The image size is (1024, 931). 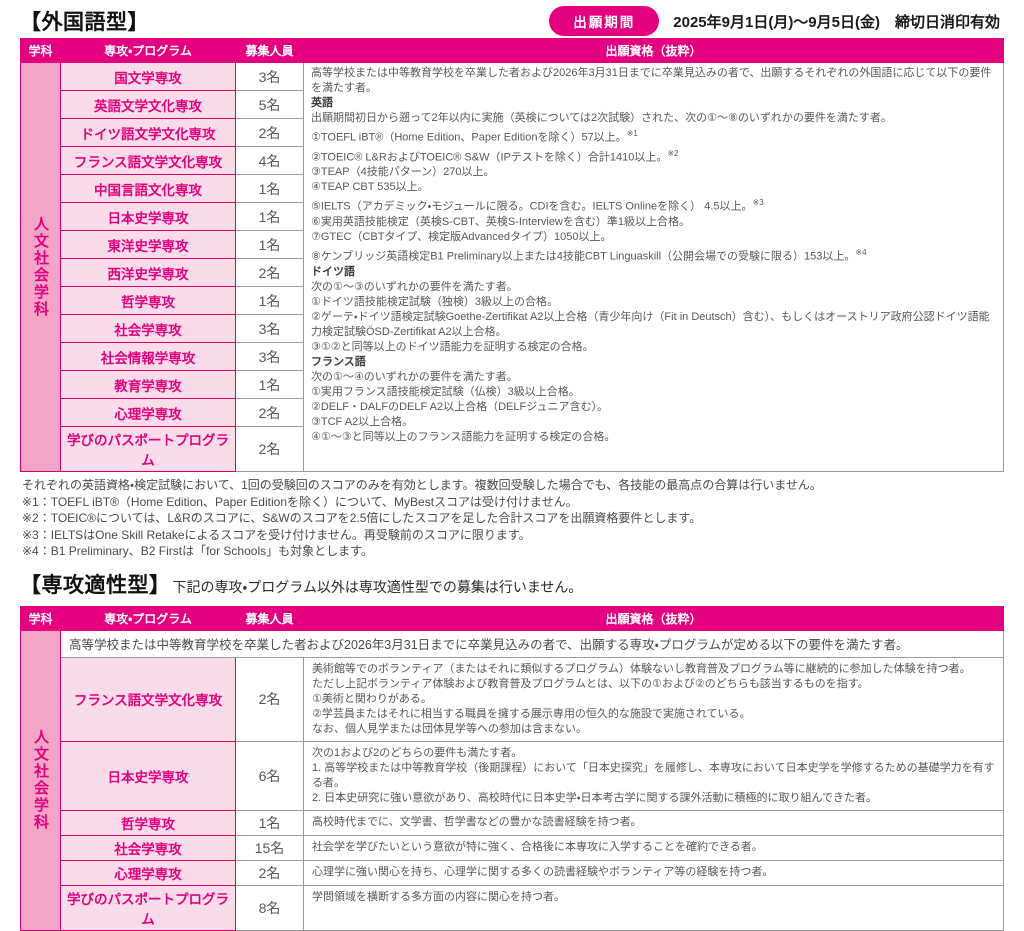 What do you see at coordinates (148, 272) in the screenshot?
I see `program-cell: 西洋史学専攻` at bounding box center [148, 272].